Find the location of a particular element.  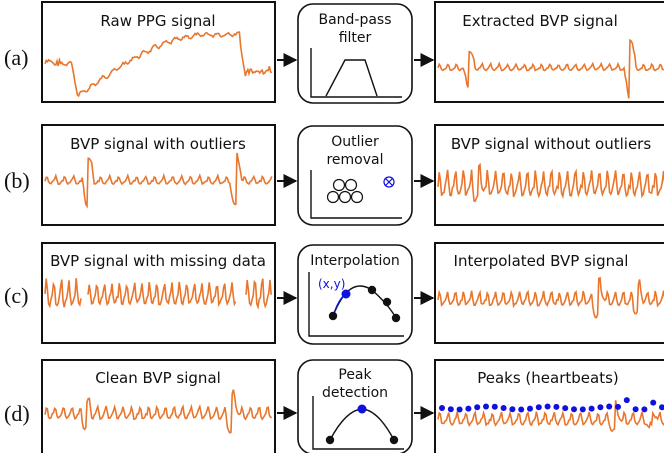

left-title-d: Clean BVP signal is located at coordinates (158, 378).